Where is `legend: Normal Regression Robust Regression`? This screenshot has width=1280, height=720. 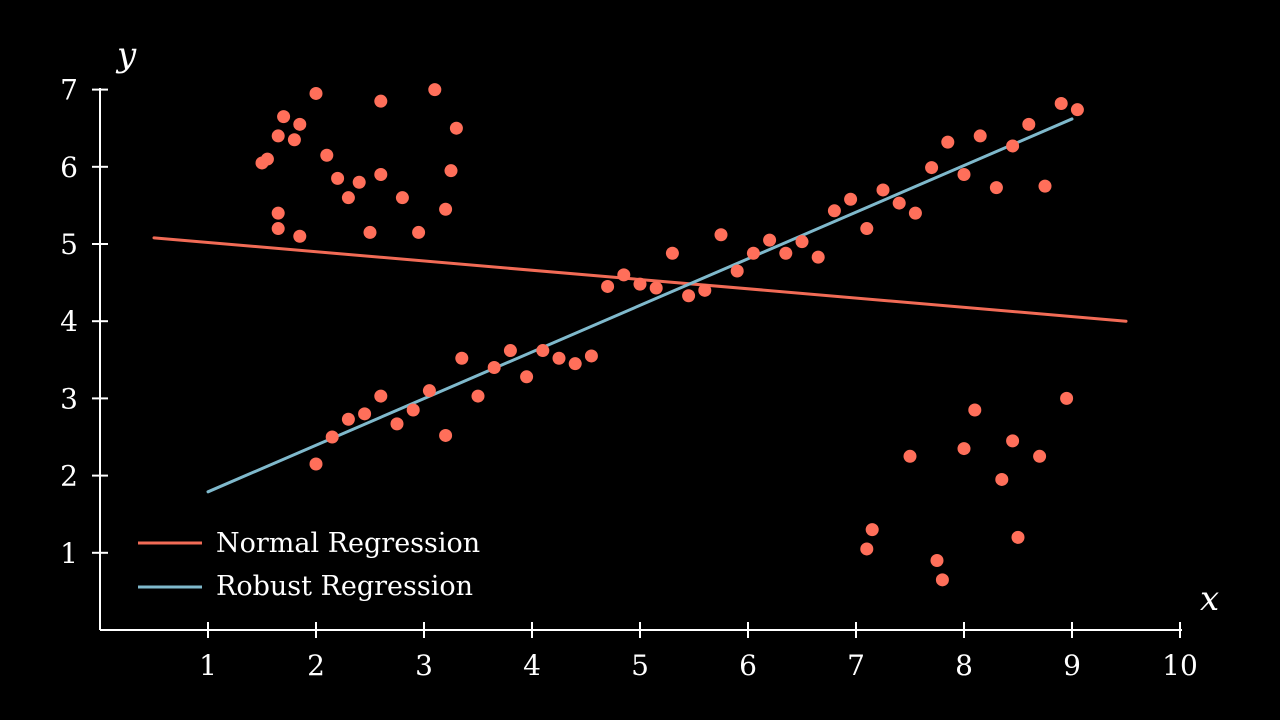 legend: Normal Regression Robust Regression is located at coordinates (309, 565).